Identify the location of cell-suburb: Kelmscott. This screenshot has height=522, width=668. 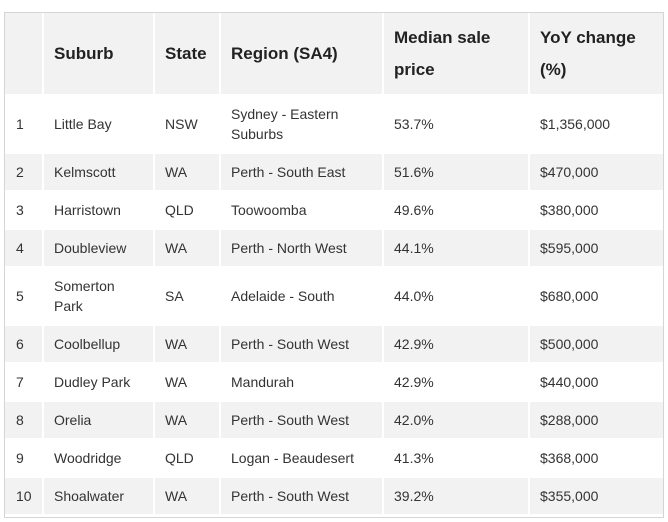
(99, 172).